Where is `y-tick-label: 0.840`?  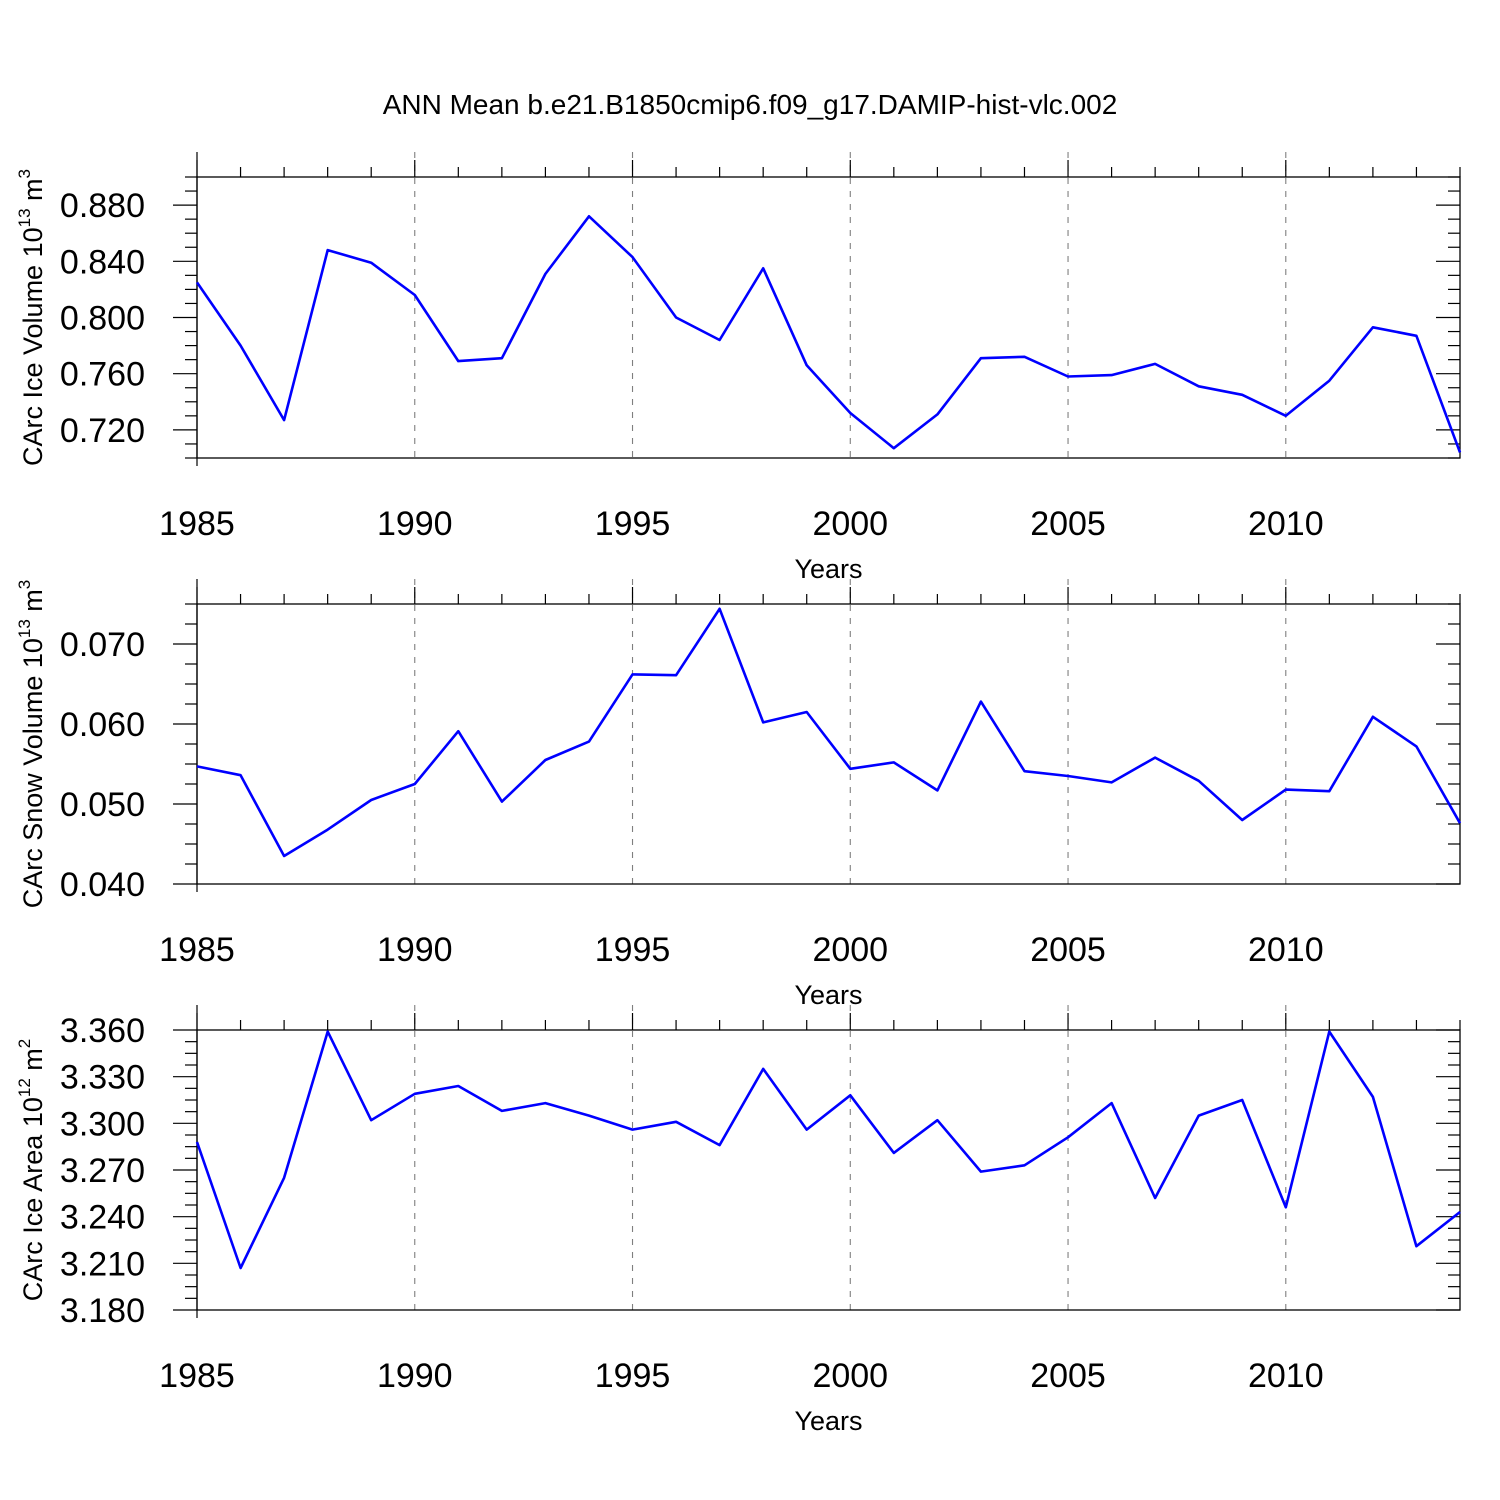 y-tick-label: 0.840 is located at coordinates (102, 262).